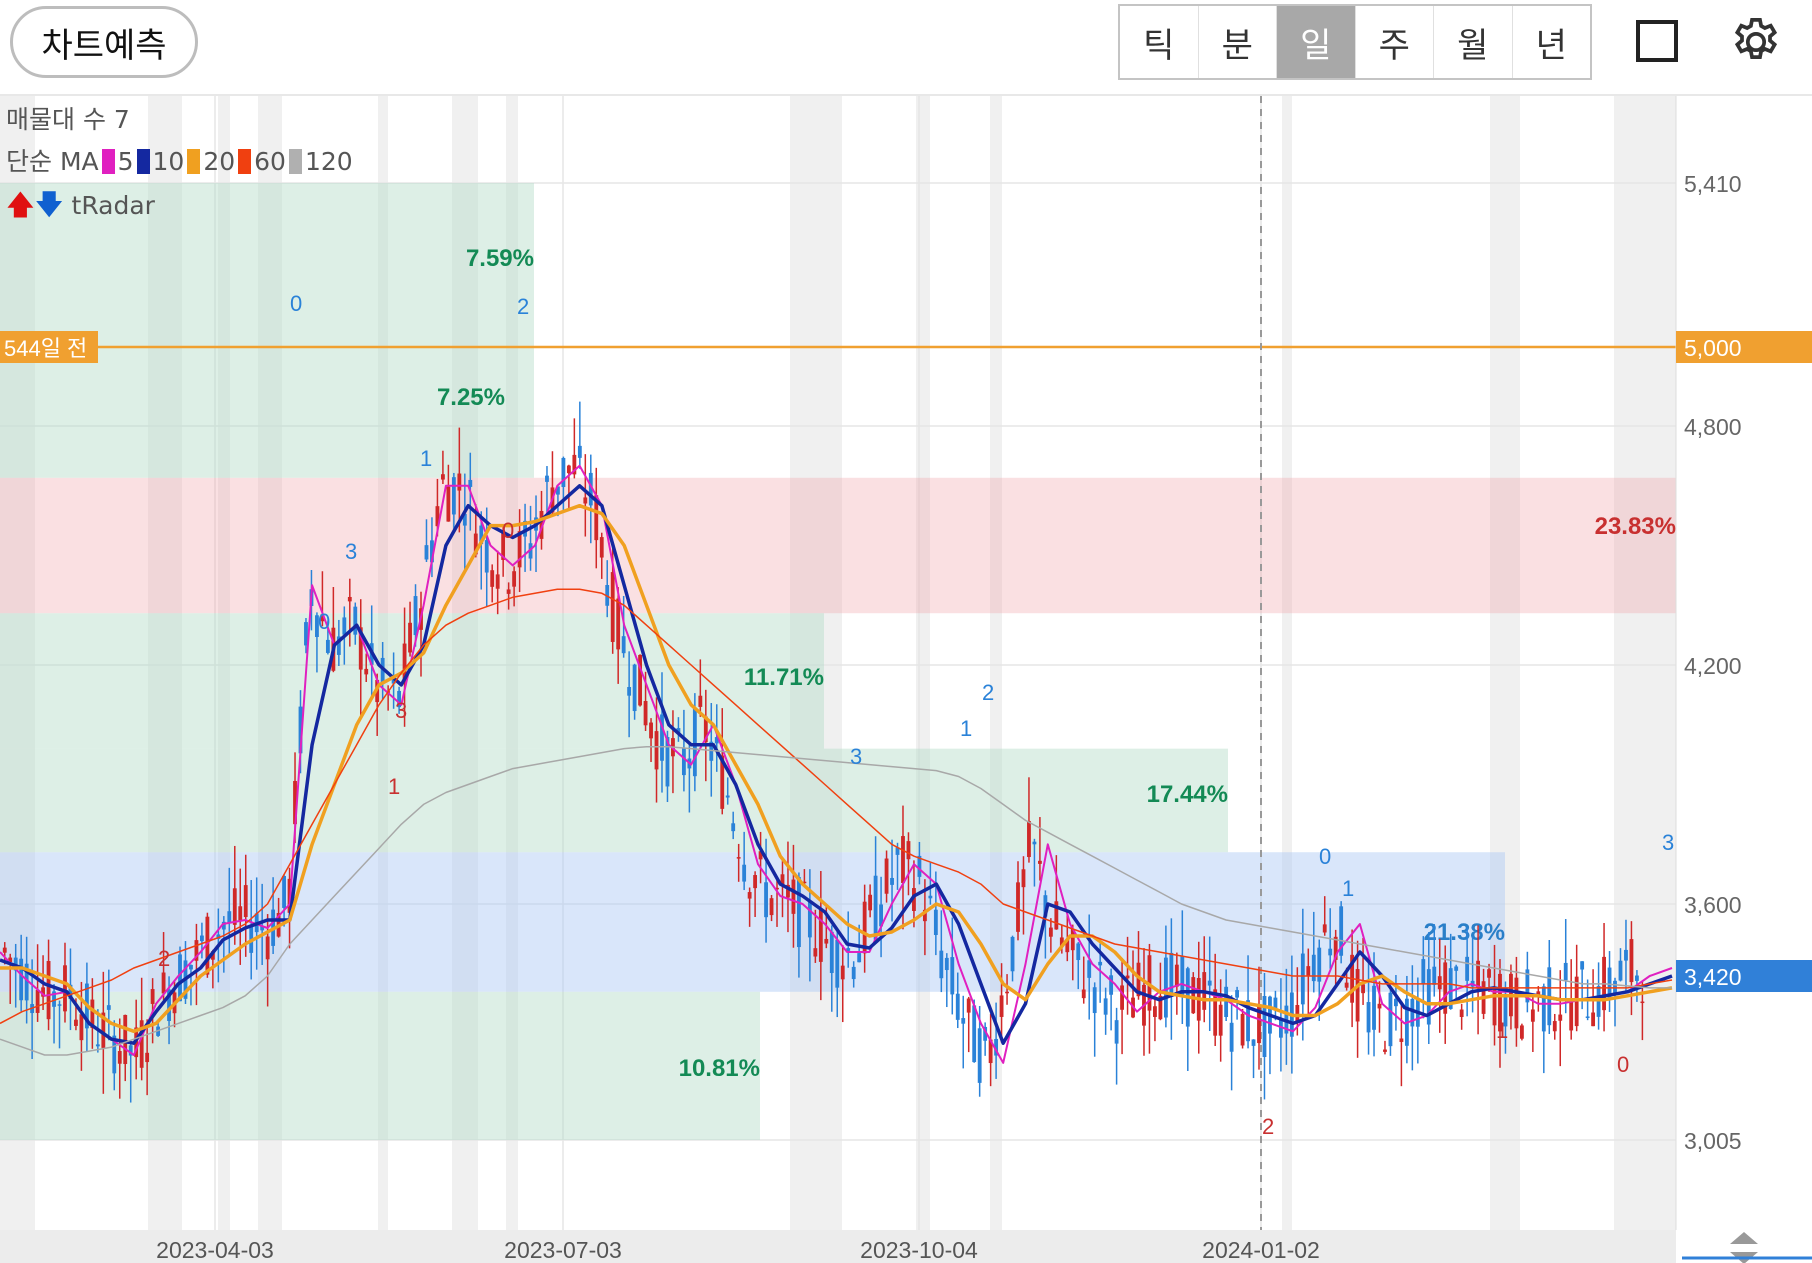  Describe the element at coordinates (1713, 184) in the screenshot. I see `price-tick-label: 5,410` at that location.